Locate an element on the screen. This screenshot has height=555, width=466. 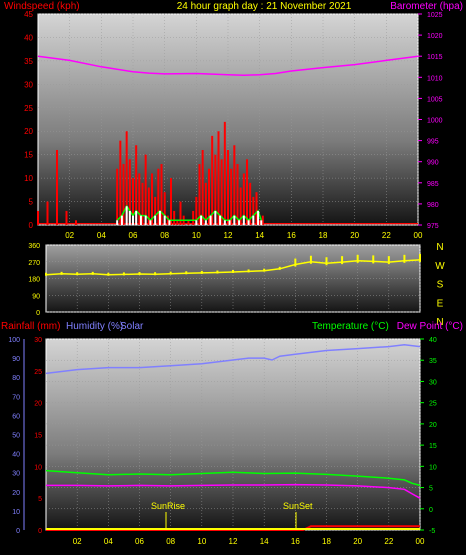
rainfall-axis-label: Rainfall (mm) is located at coordinates (30, 326).